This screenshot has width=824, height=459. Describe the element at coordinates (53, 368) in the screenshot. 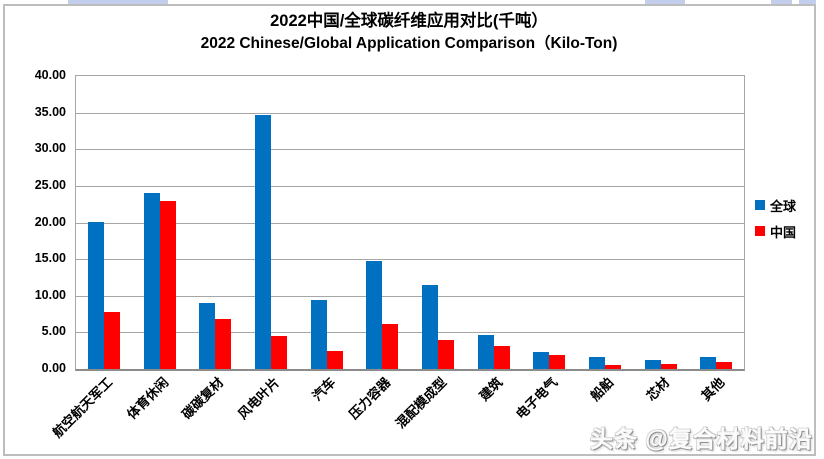

I see `y-axis-tick-label: 0.00` at that location.